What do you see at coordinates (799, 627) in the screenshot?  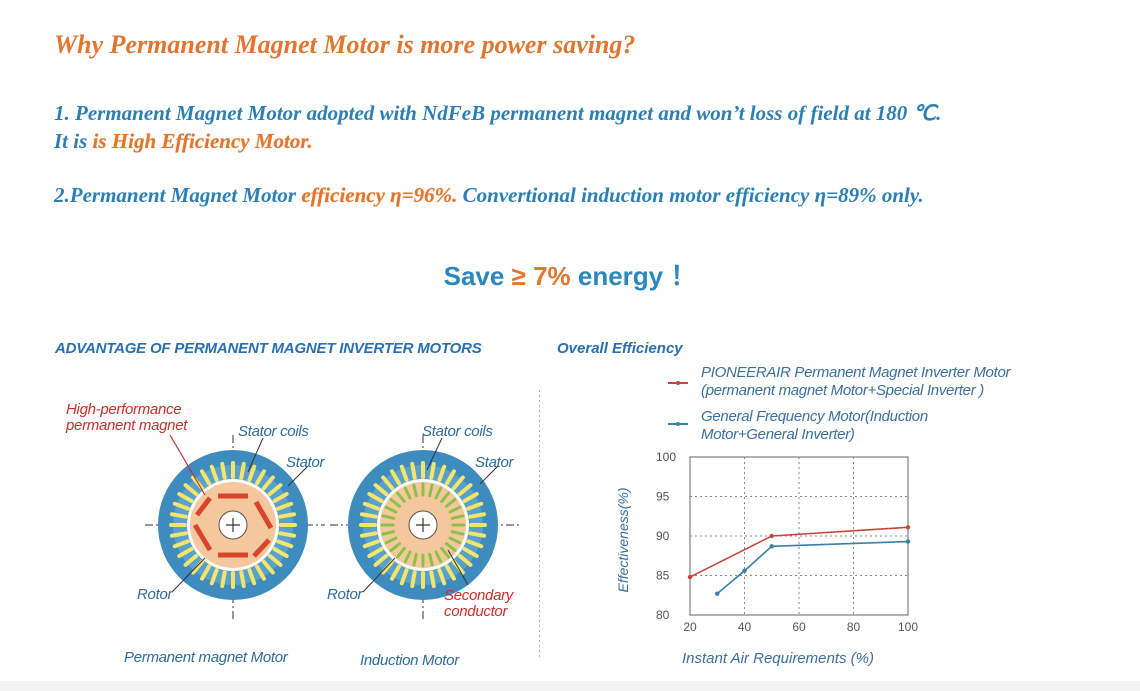 I see `x-tick-label: 60` at bounding box center [799, 627].